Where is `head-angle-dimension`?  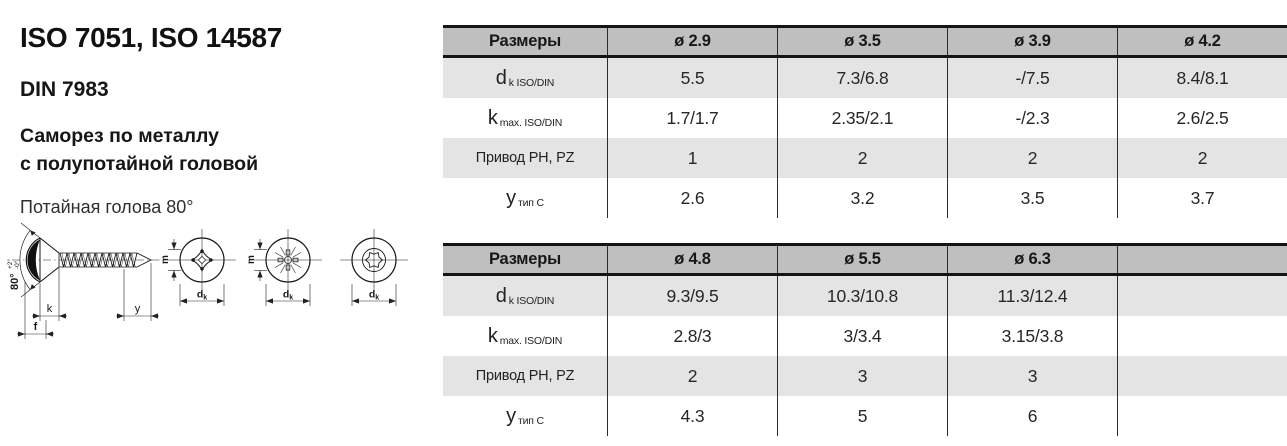 head-angle-dimension is located at coordinates (39, 260).